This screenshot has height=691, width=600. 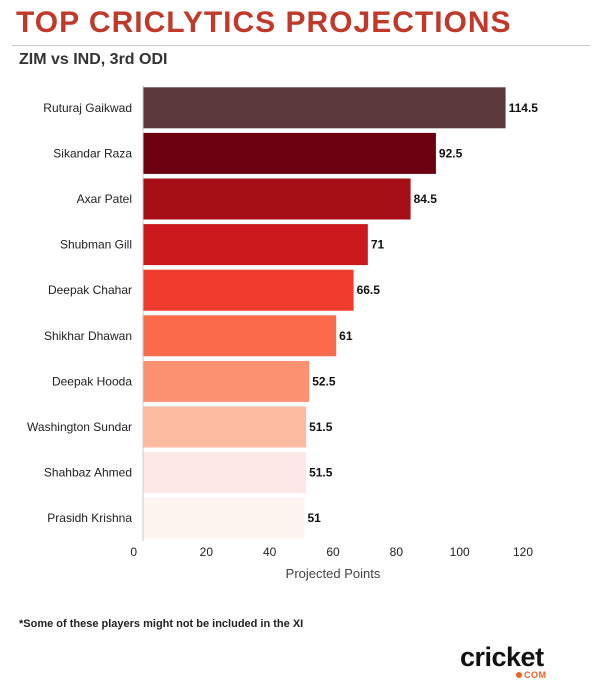 I want to click on x-tick-label: 100, so click(x=460, y=552).